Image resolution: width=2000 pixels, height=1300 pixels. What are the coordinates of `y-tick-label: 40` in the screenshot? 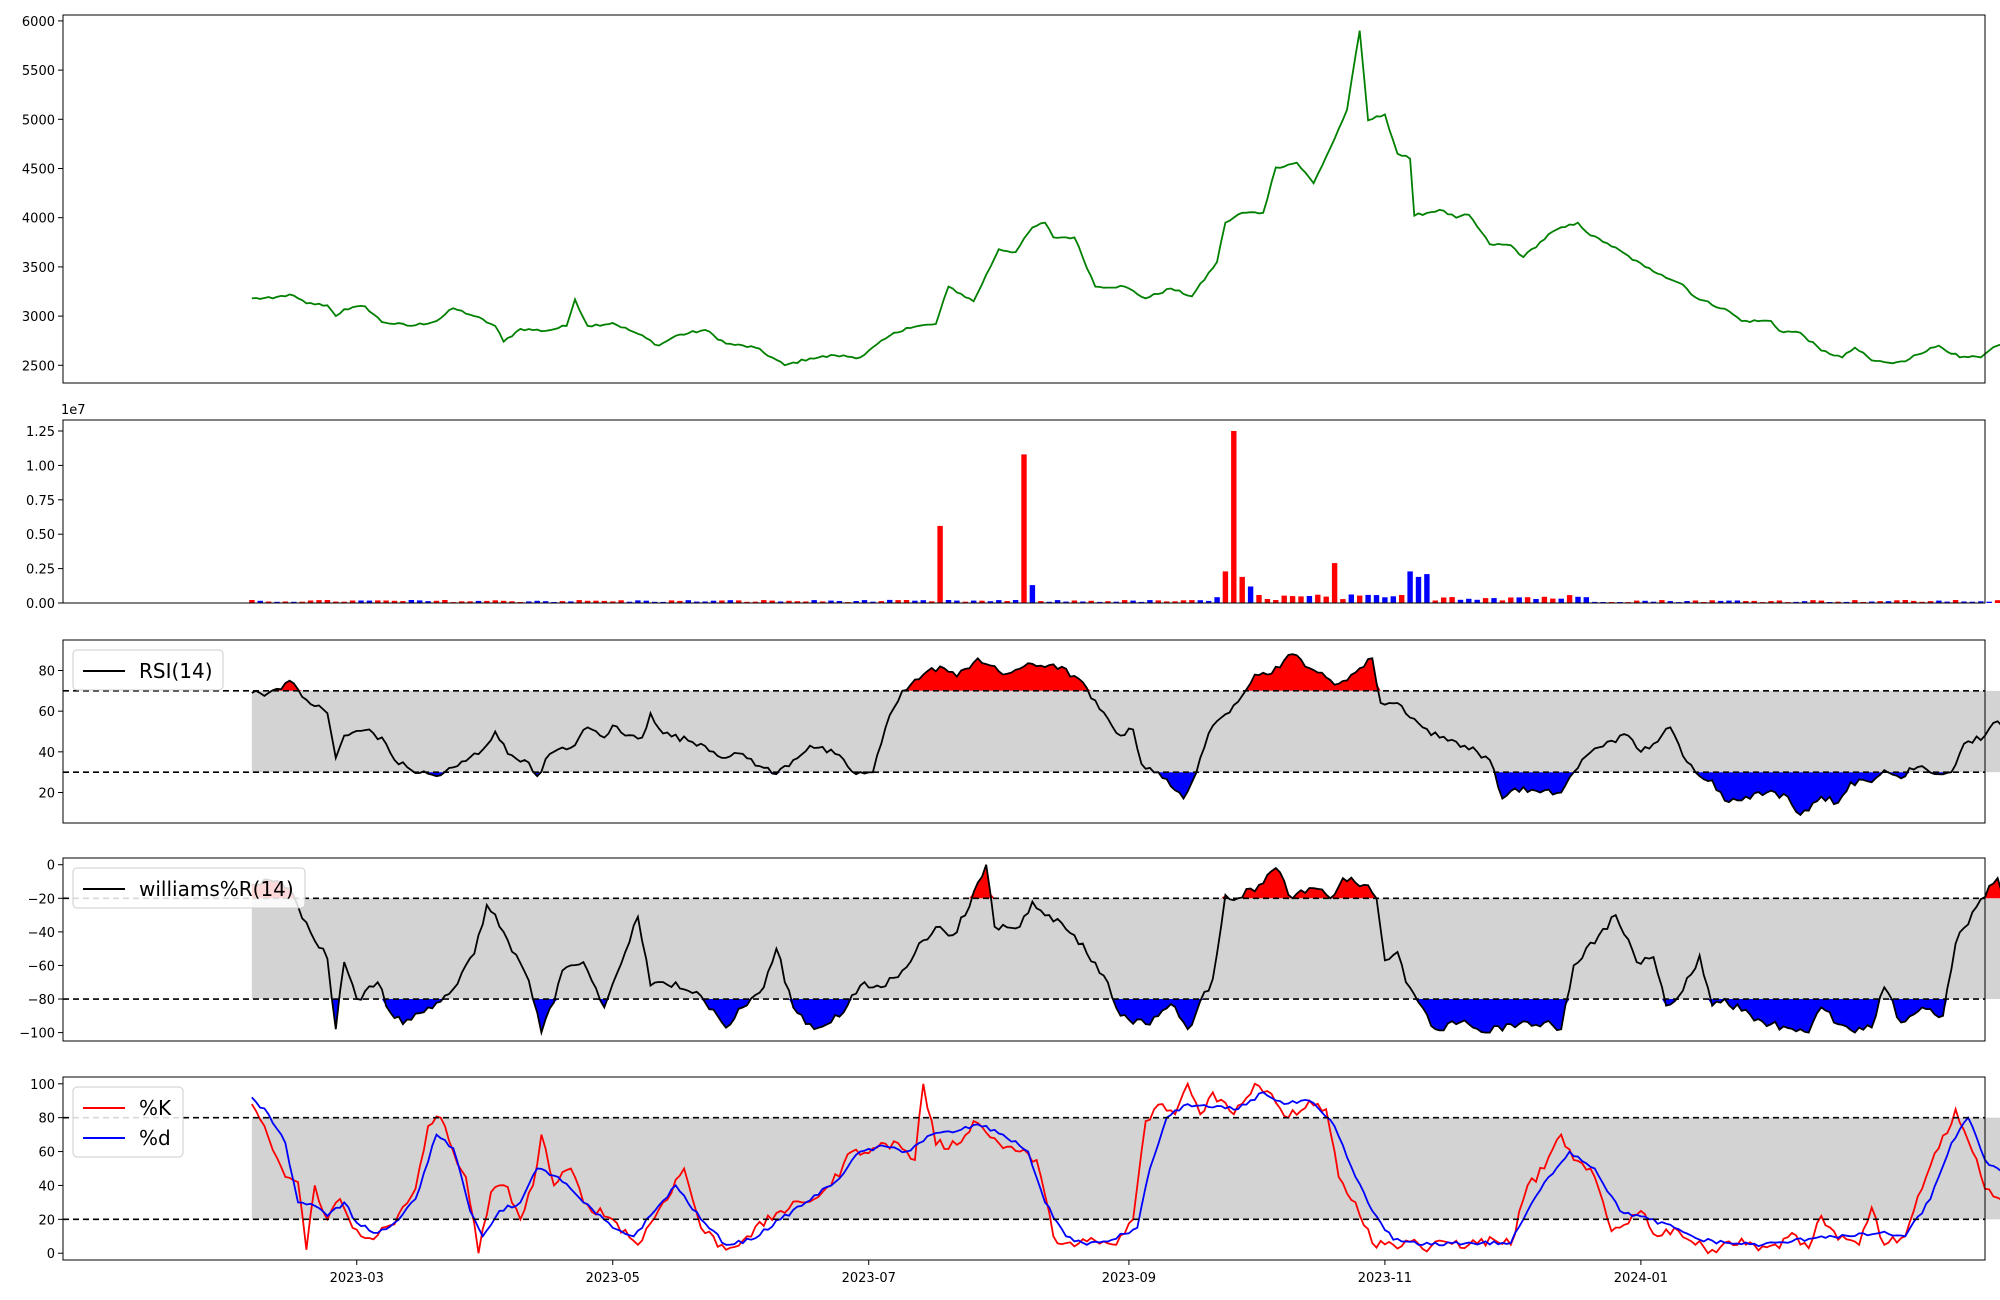 It's located at (46, 753).